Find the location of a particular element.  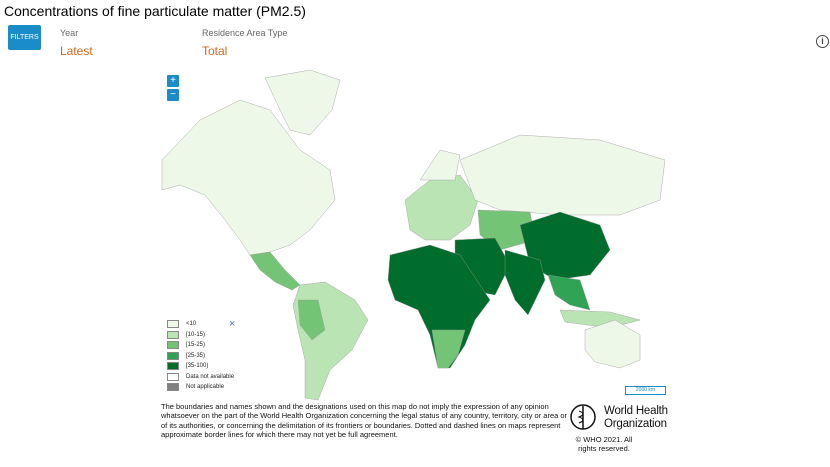

north-america is located at coordinates (248, 177).